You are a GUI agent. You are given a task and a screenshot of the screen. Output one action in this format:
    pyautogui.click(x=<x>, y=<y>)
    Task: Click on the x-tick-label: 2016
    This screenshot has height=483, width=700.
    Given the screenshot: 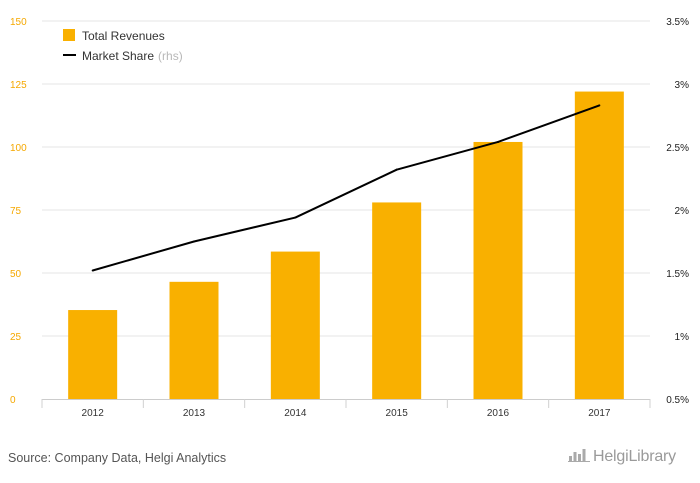 What is the action you would take?
    pyautogui.click(x=498, y=413)
    